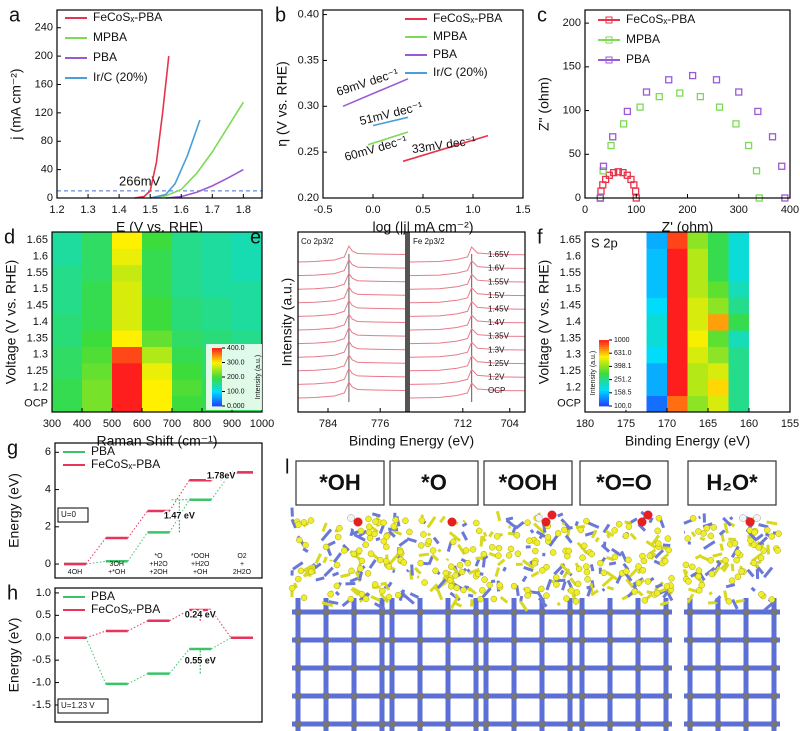 The image size is (800, 731). What do you see at coordinates (573, 355) in the screenshot?
I see `y-tick-label: 1.3` at bounding box center [573, 355].